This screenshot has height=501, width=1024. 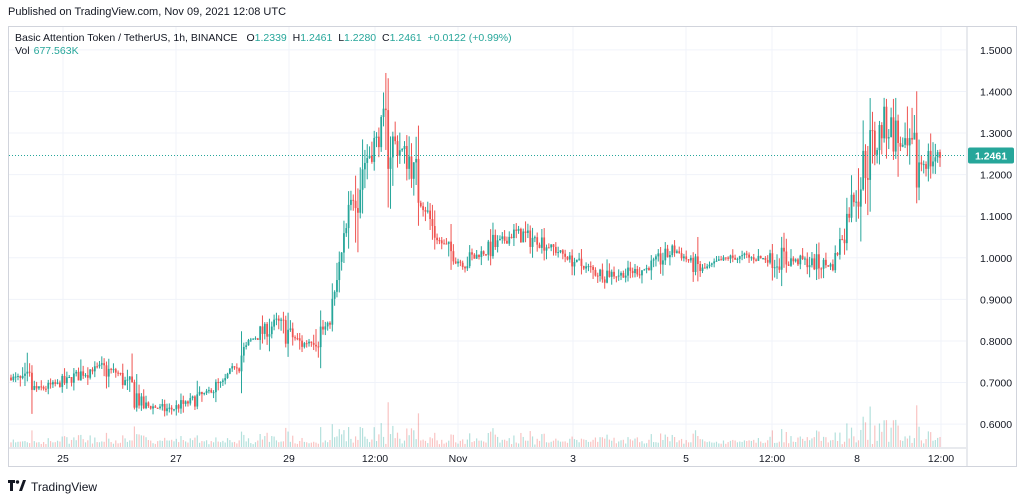 I want to click on x-tick-label: 29, so click(x=289, y=459).